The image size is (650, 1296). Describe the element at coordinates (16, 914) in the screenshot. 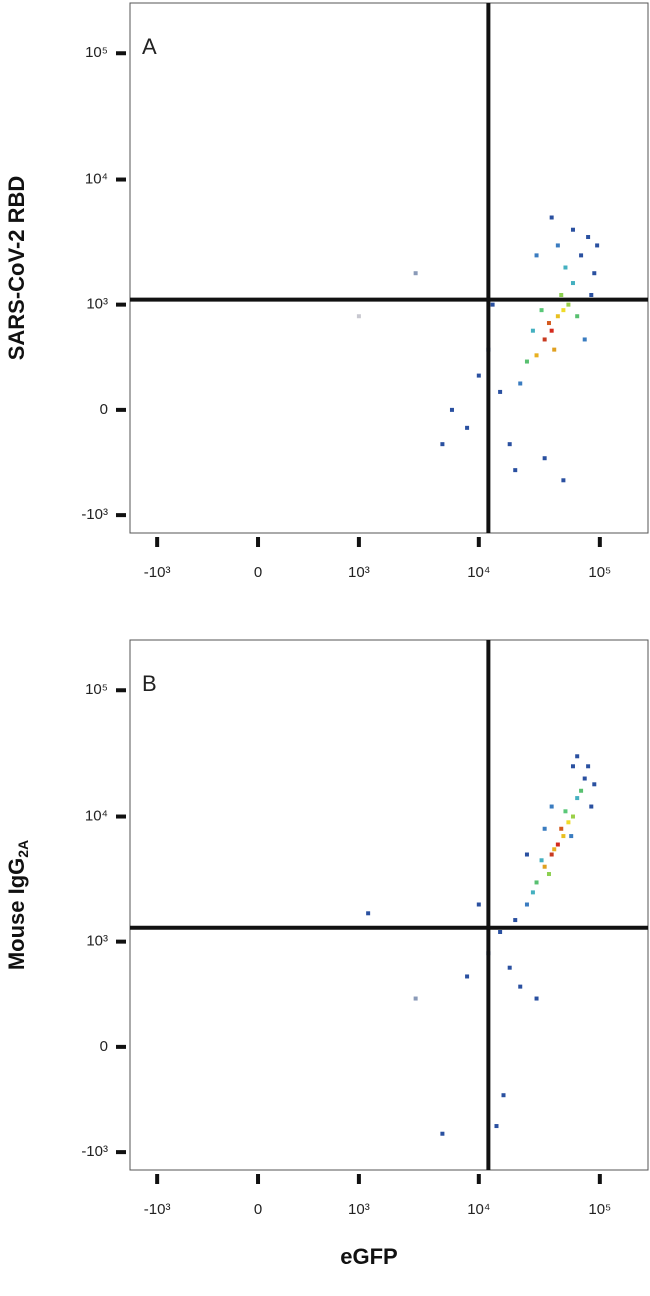

I see `y-axis-title-text: Mouse IgG` at that location.